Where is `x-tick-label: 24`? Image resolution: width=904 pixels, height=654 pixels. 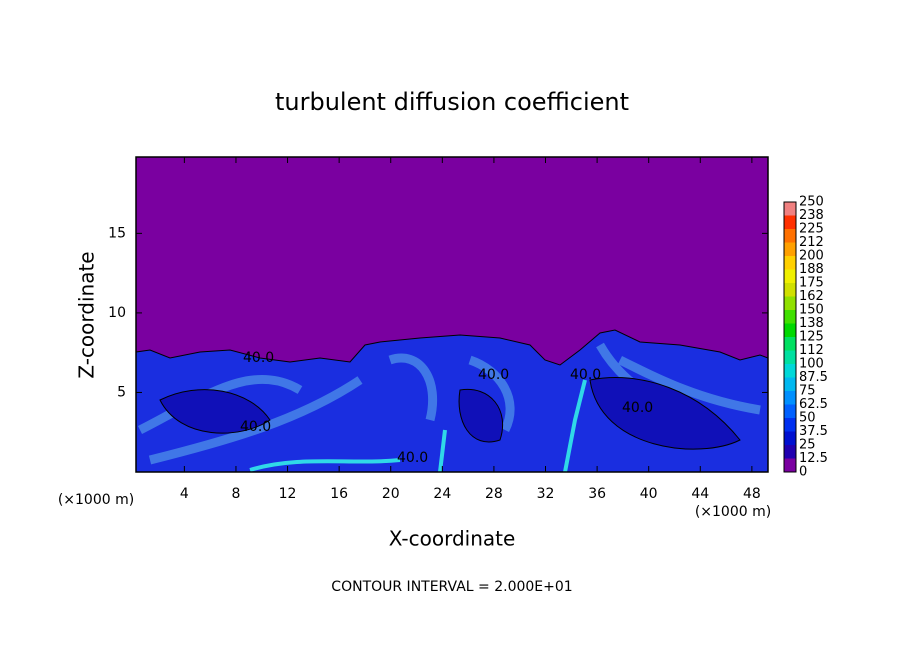 x-tick-label: 24 is located at coordinates (442, 494).